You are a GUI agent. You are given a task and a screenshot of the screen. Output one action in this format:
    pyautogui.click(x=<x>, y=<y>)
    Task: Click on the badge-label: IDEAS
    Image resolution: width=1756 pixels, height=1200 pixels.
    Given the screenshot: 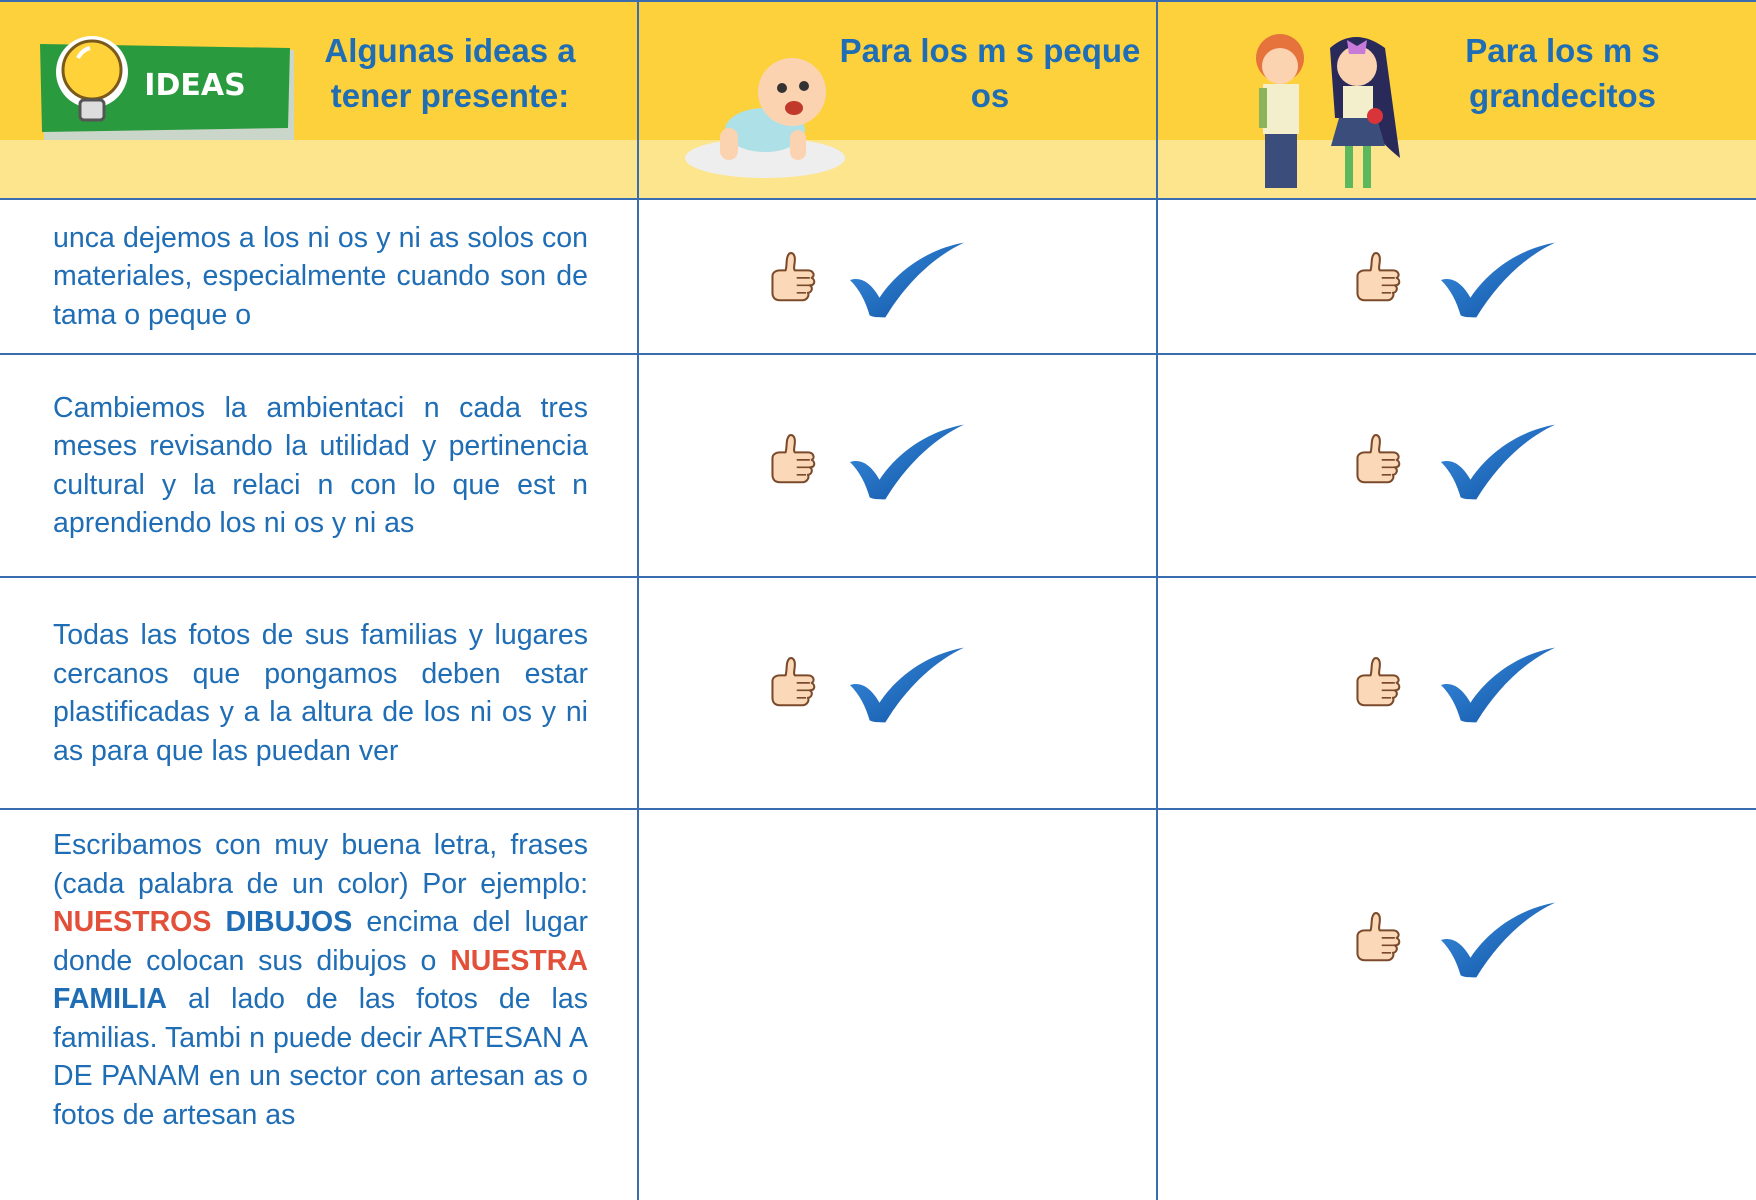 What is the action you would take?
    pyautogui.click(x=195, y=85)
    